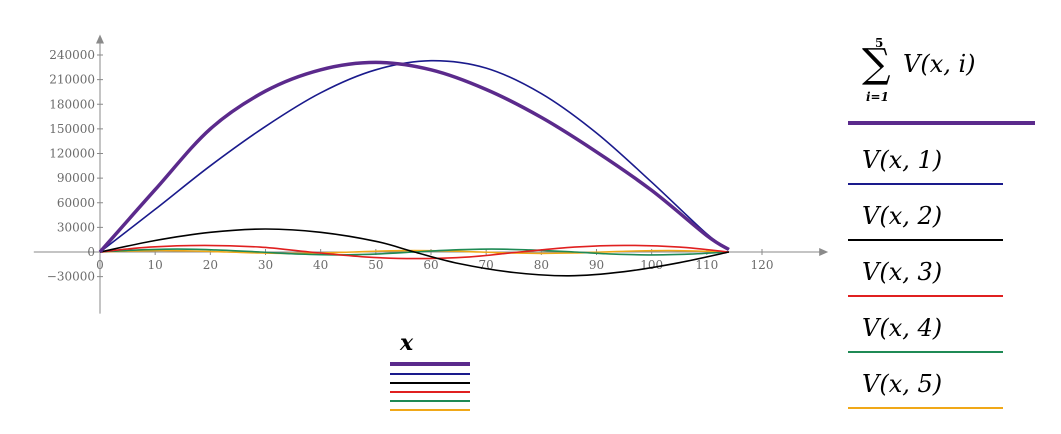 The width and height of the screenshot is (1061, 434). Describe the element at coordinates (72, 55) in the screenshot. I see `y-tick-label: 240000` at that location.